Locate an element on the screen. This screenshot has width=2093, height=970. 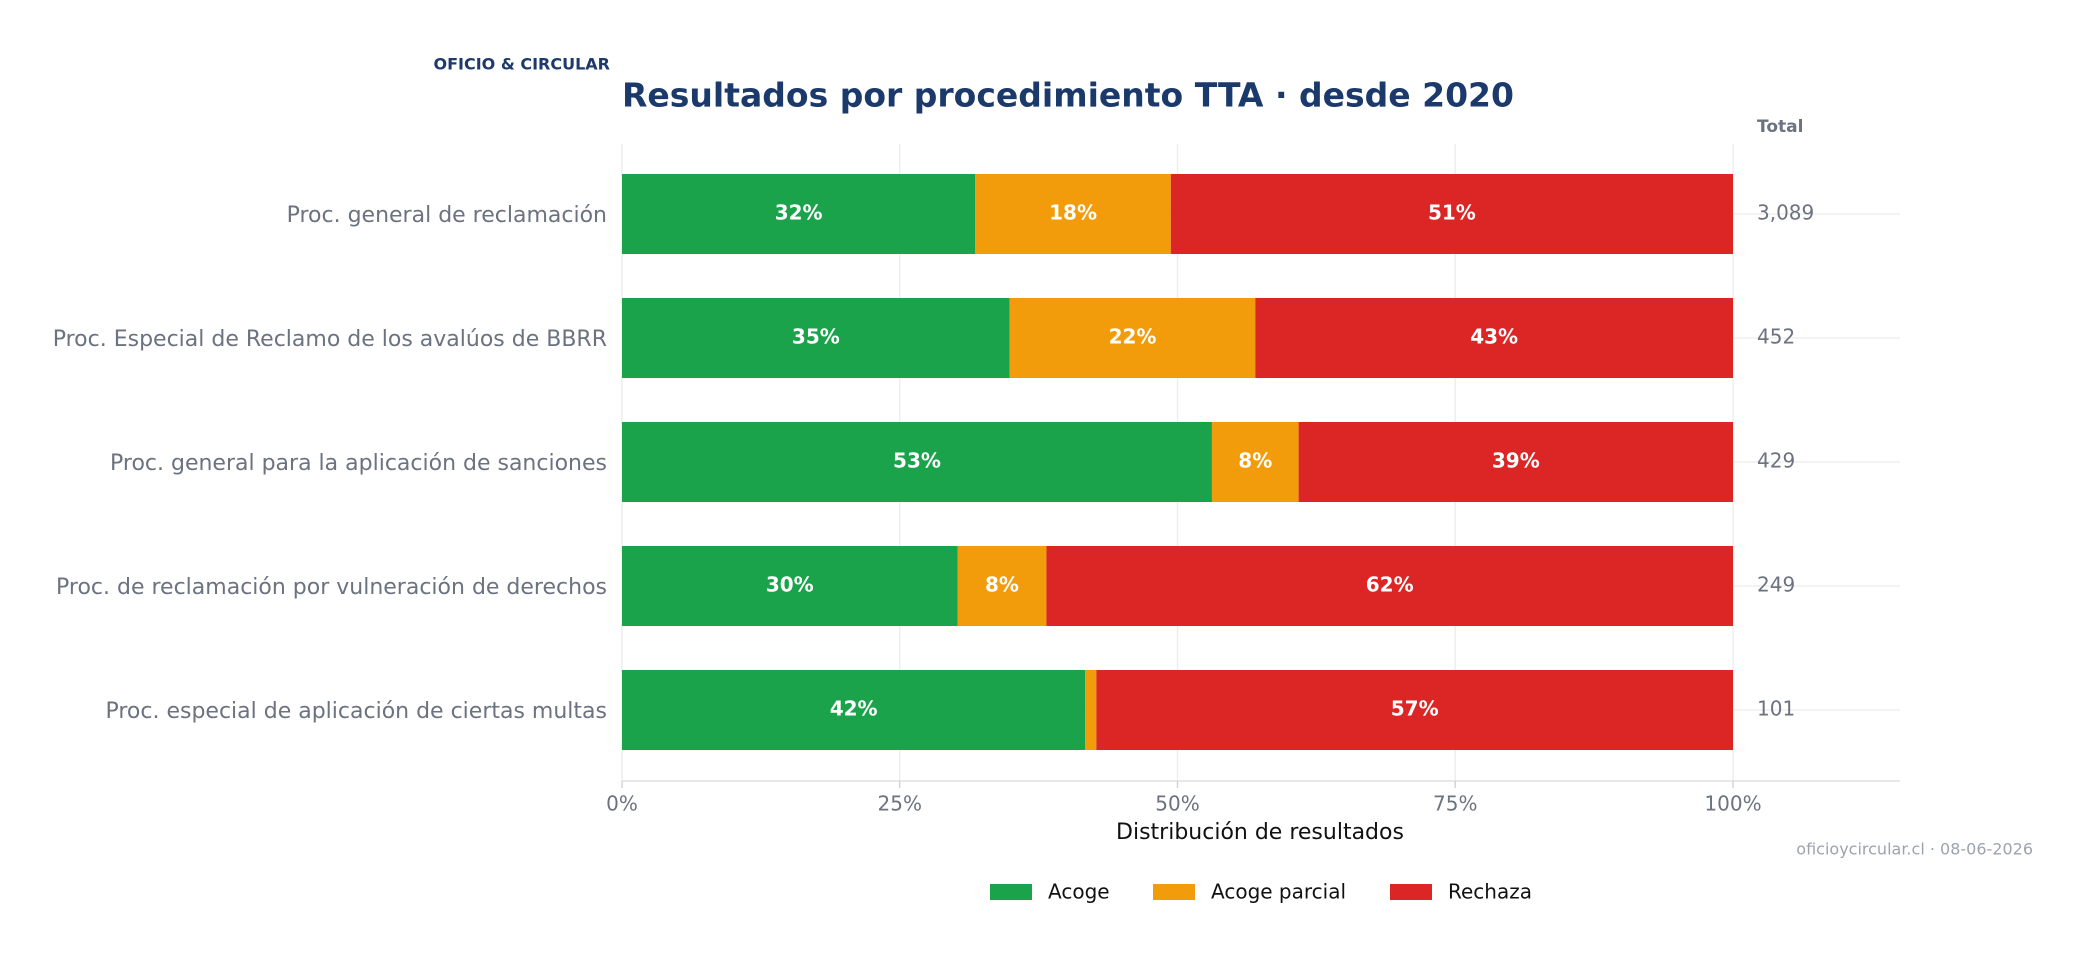
x-tick-label: 50% is located at coordinates (1177, 804).